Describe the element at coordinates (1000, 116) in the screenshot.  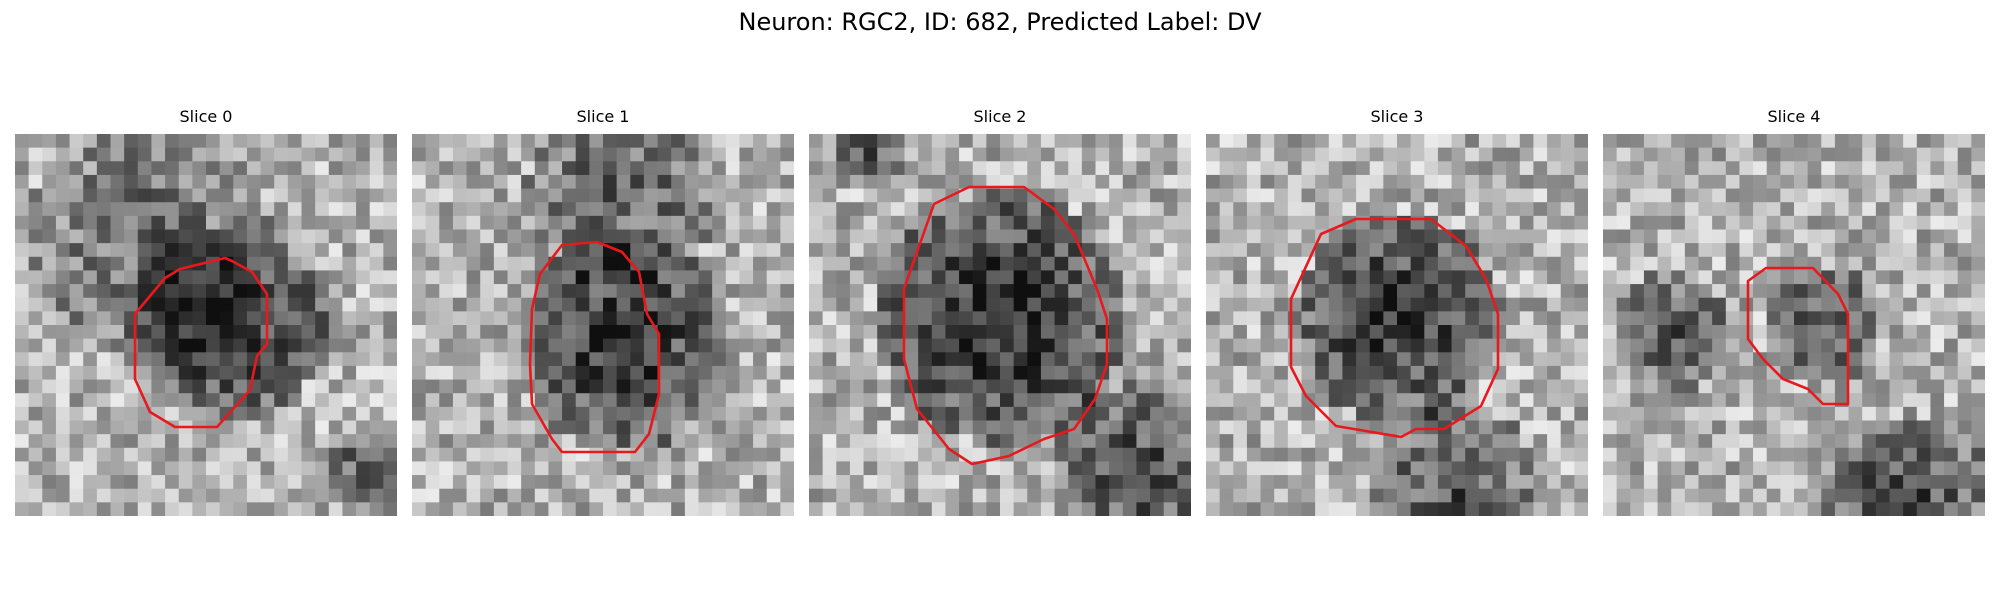
I see `slice-title-2: Slice 2` at that location.